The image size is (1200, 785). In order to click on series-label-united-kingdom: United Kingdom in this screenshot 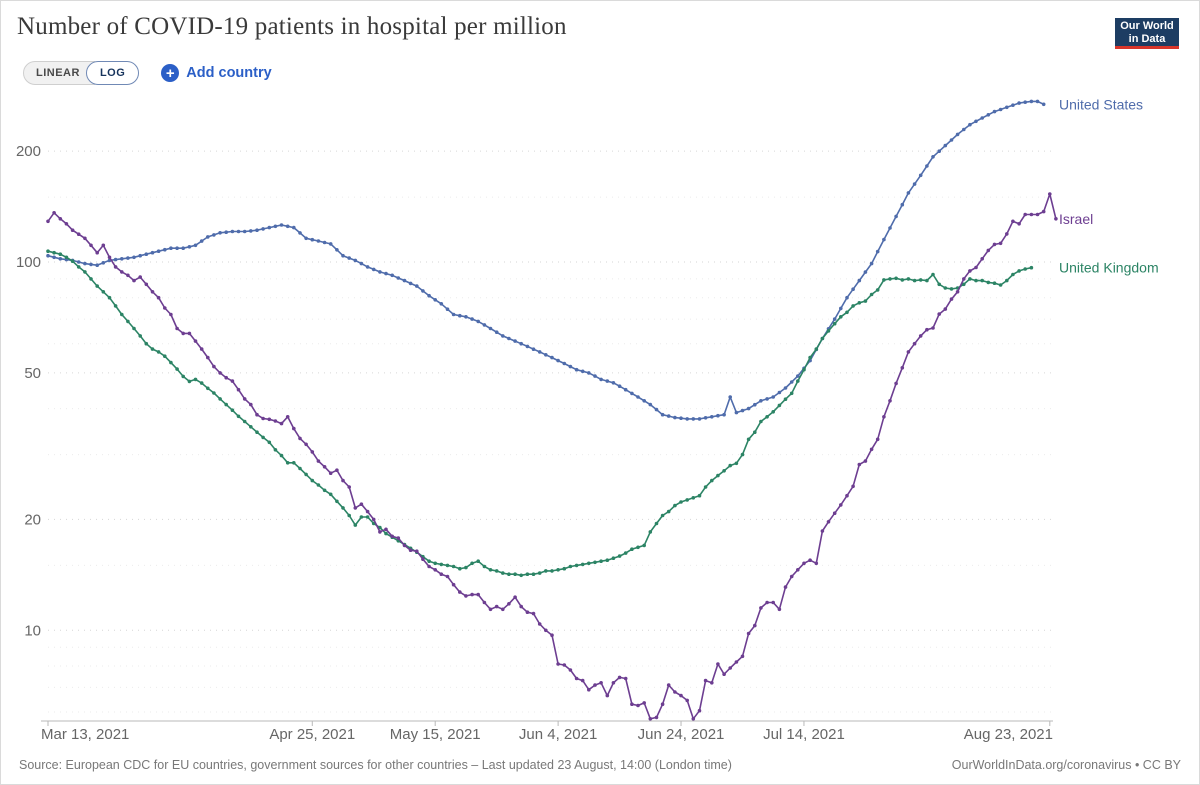, I will do `click(1109, 268)`.